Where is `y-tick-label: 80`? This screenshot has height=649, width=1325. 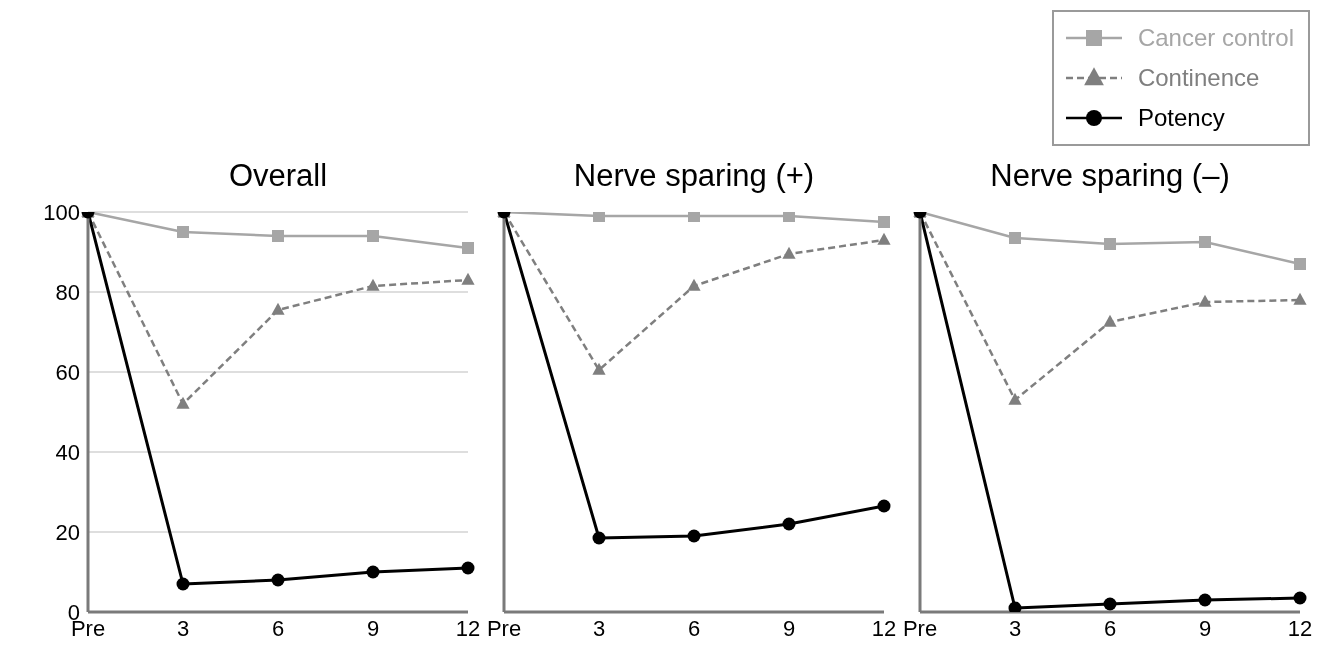
y-tick-label: 80 is located at coordinates (67, 292).